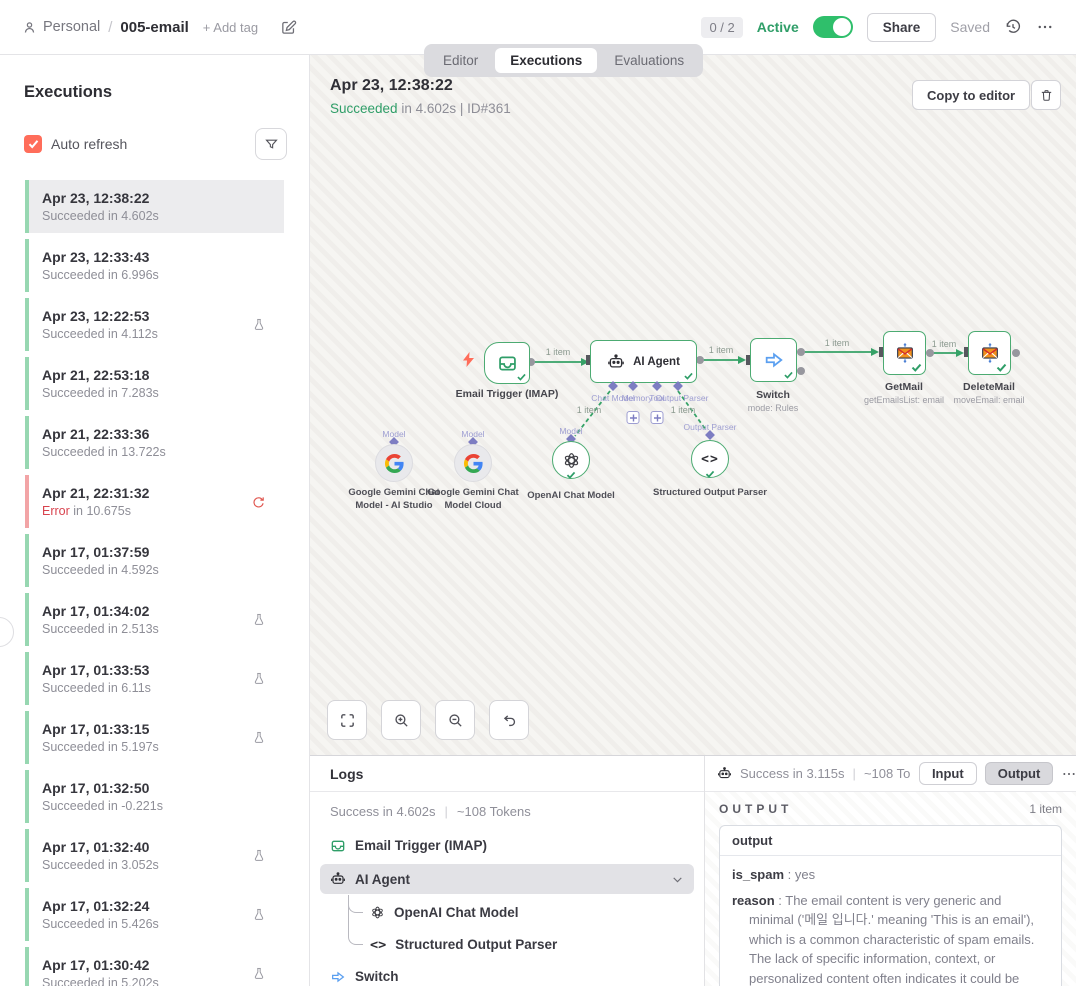 The height and width of the screenshot is (986, 1076). What do you see at coordinates (788, 375) in the screenshot?
I see `success-check-icon` at bounding box center [788, 375].